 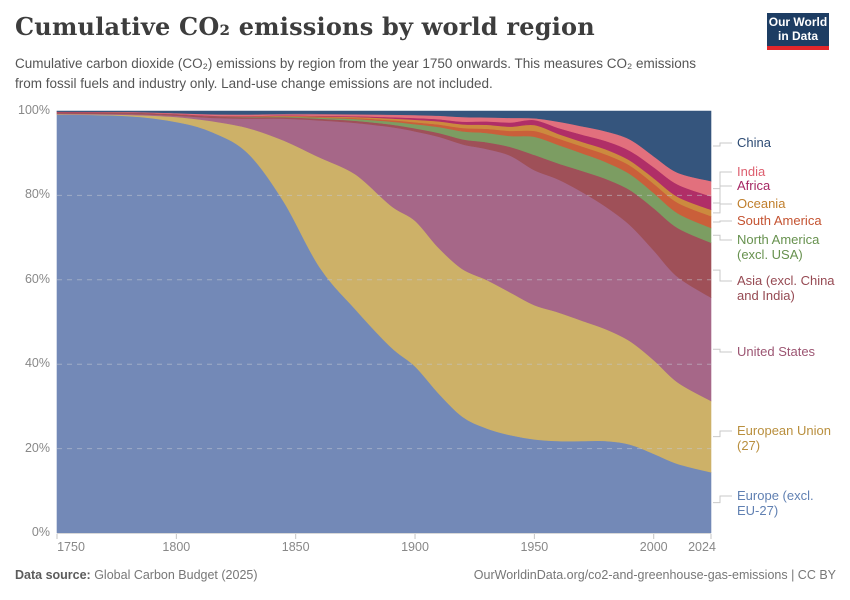 What do you see at coordinates (775, 495) in the screenshot?
I see `legend-label-line: Europe (excl.` at bounding box center [775, 495].